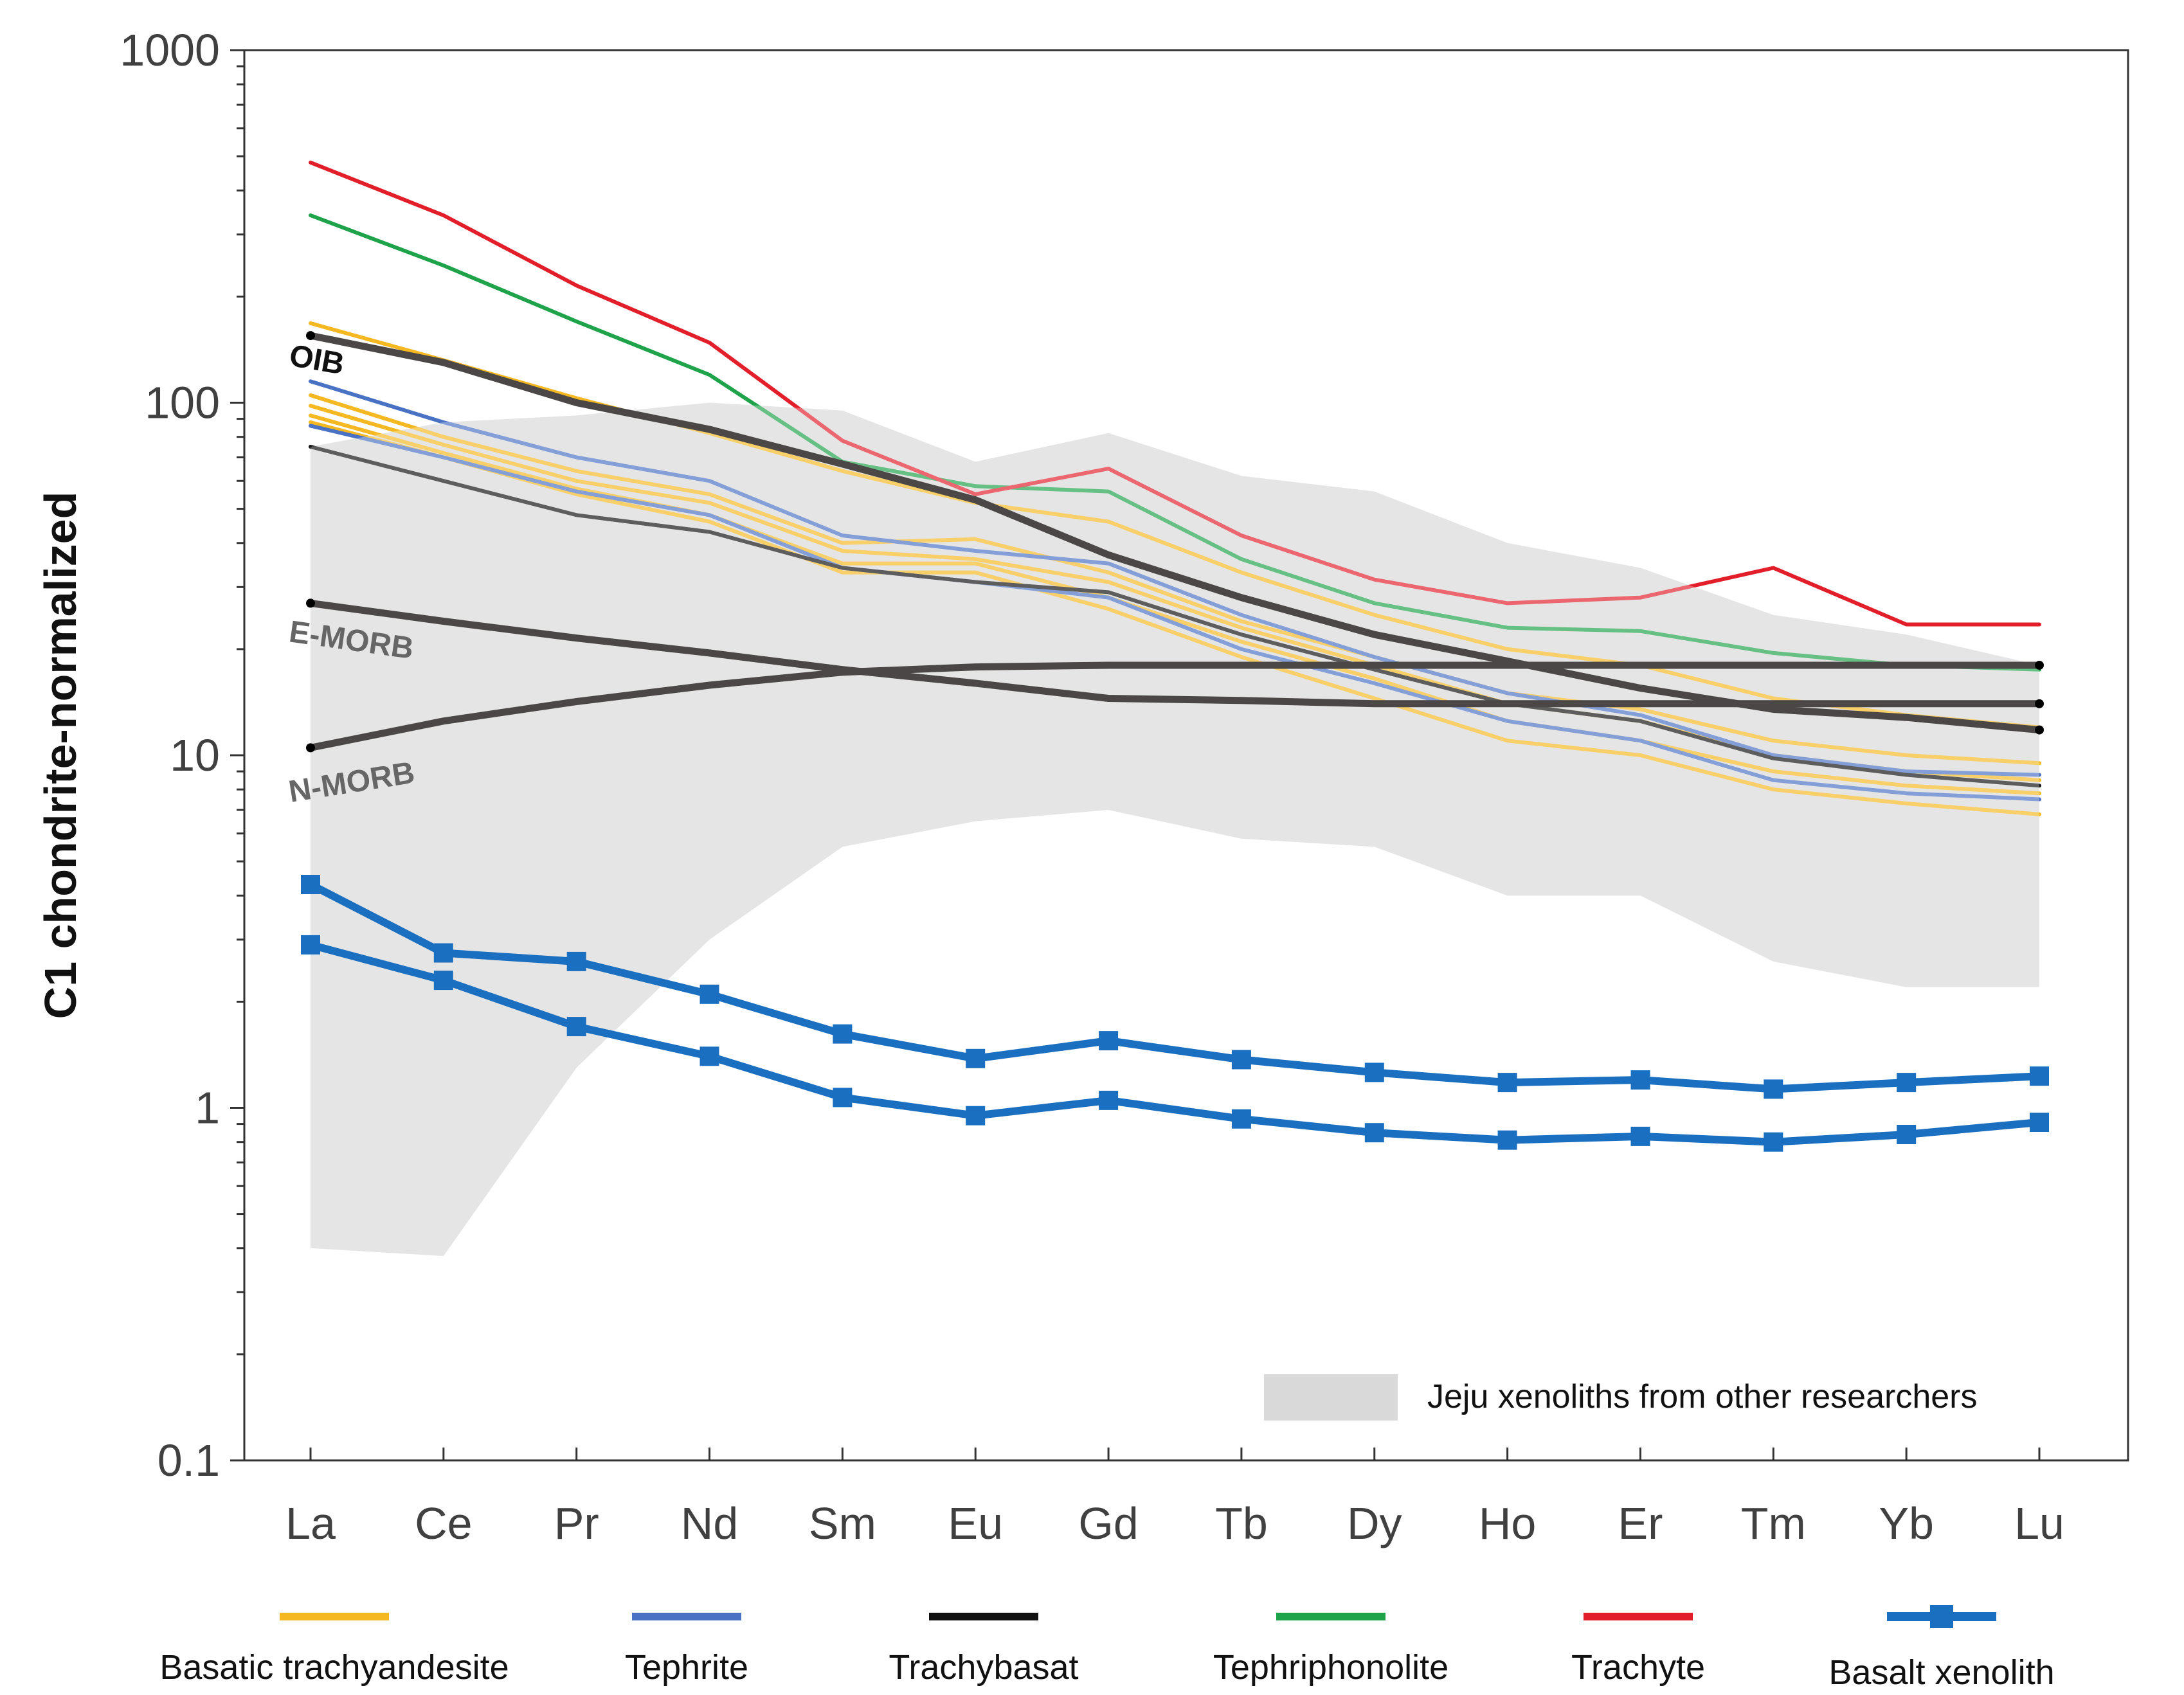 The image size is (2184, 1695). What do you see at coordinates (983, 1667) in the screenshot?
I see `legend-label: Trachybasat` at bounding box center [983, 1667].